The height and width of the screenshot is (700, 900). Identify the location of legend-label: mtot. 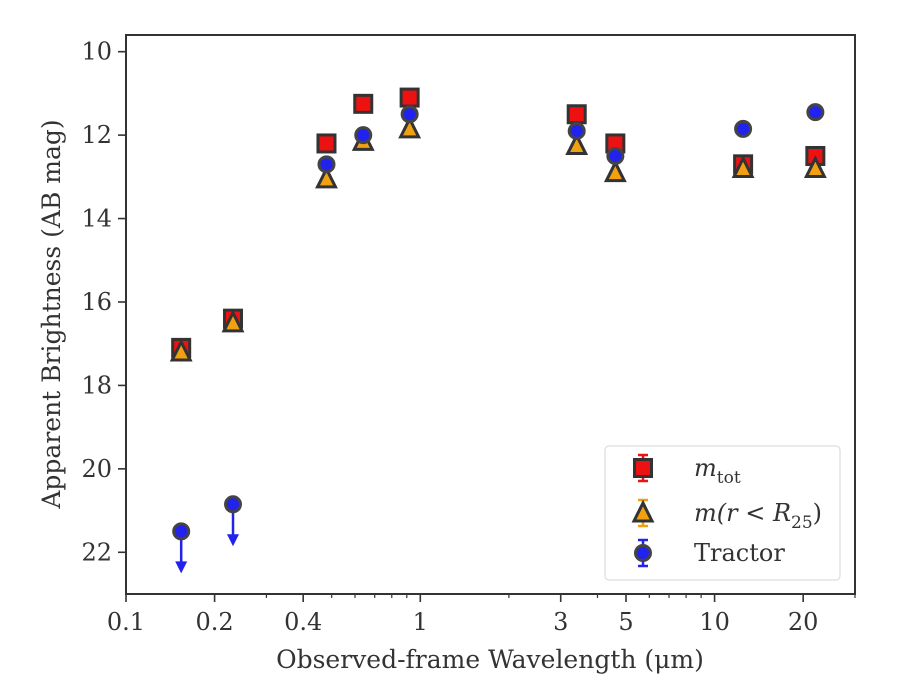
(717, 471).